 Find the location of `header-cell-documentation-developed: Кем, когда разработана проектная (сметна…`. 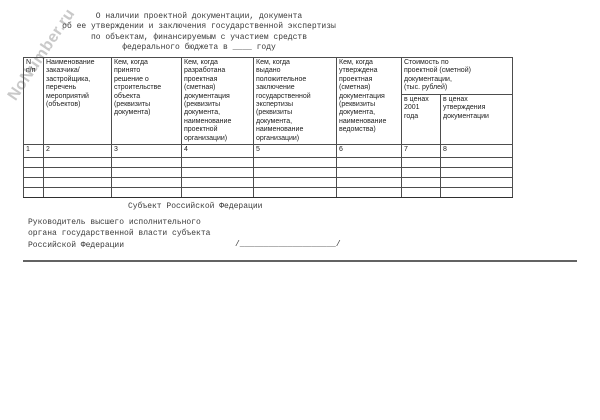

header-cell-documentation-developed: Кем, когда разработана проектная (сметна… is located at coordinates (217, 101).